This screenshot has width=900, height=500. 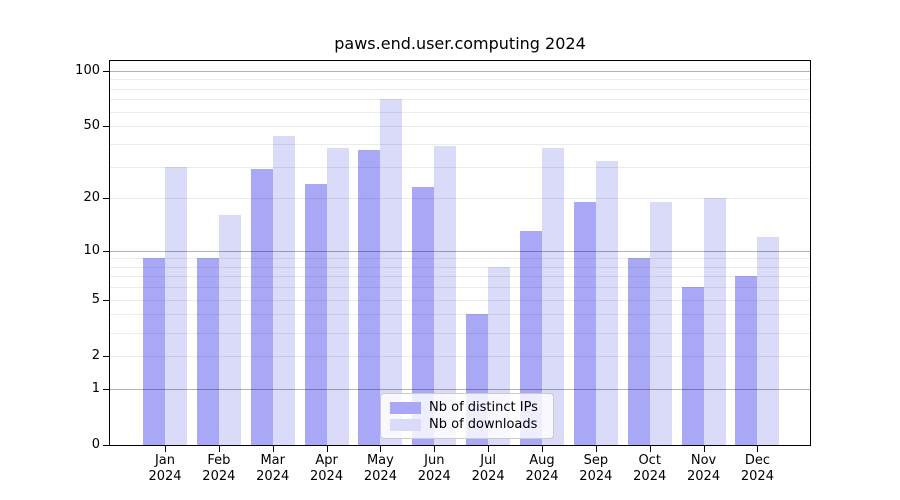 What do you see at coordinates (95, 388) in the screenshot?
I see `y-tick-label: 1` at bounding box center [95, 388].